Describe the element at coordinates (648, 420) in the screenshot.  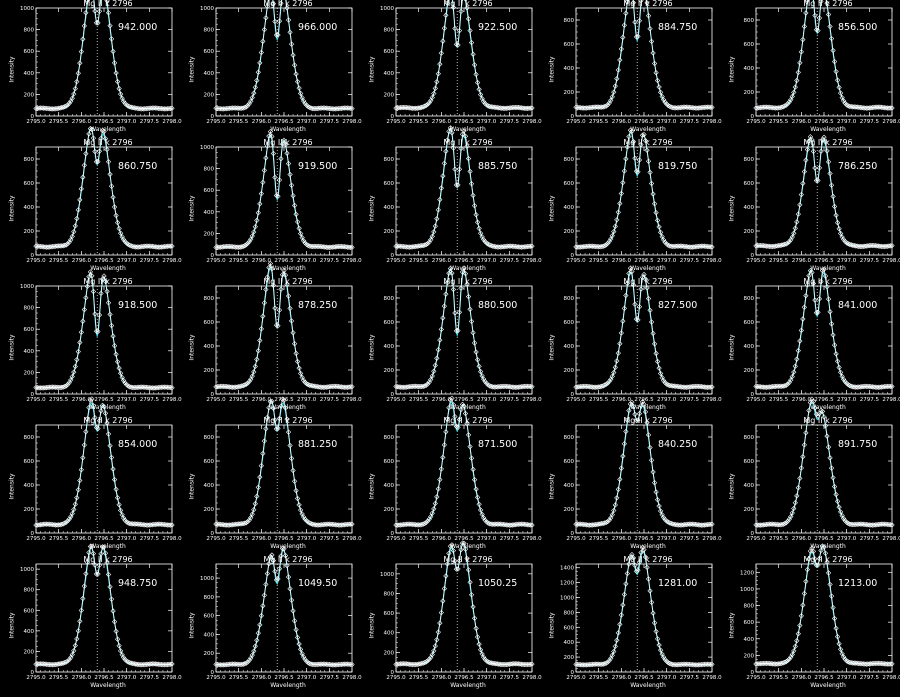
I see `panel-title: Mg II k 2796` at that location.